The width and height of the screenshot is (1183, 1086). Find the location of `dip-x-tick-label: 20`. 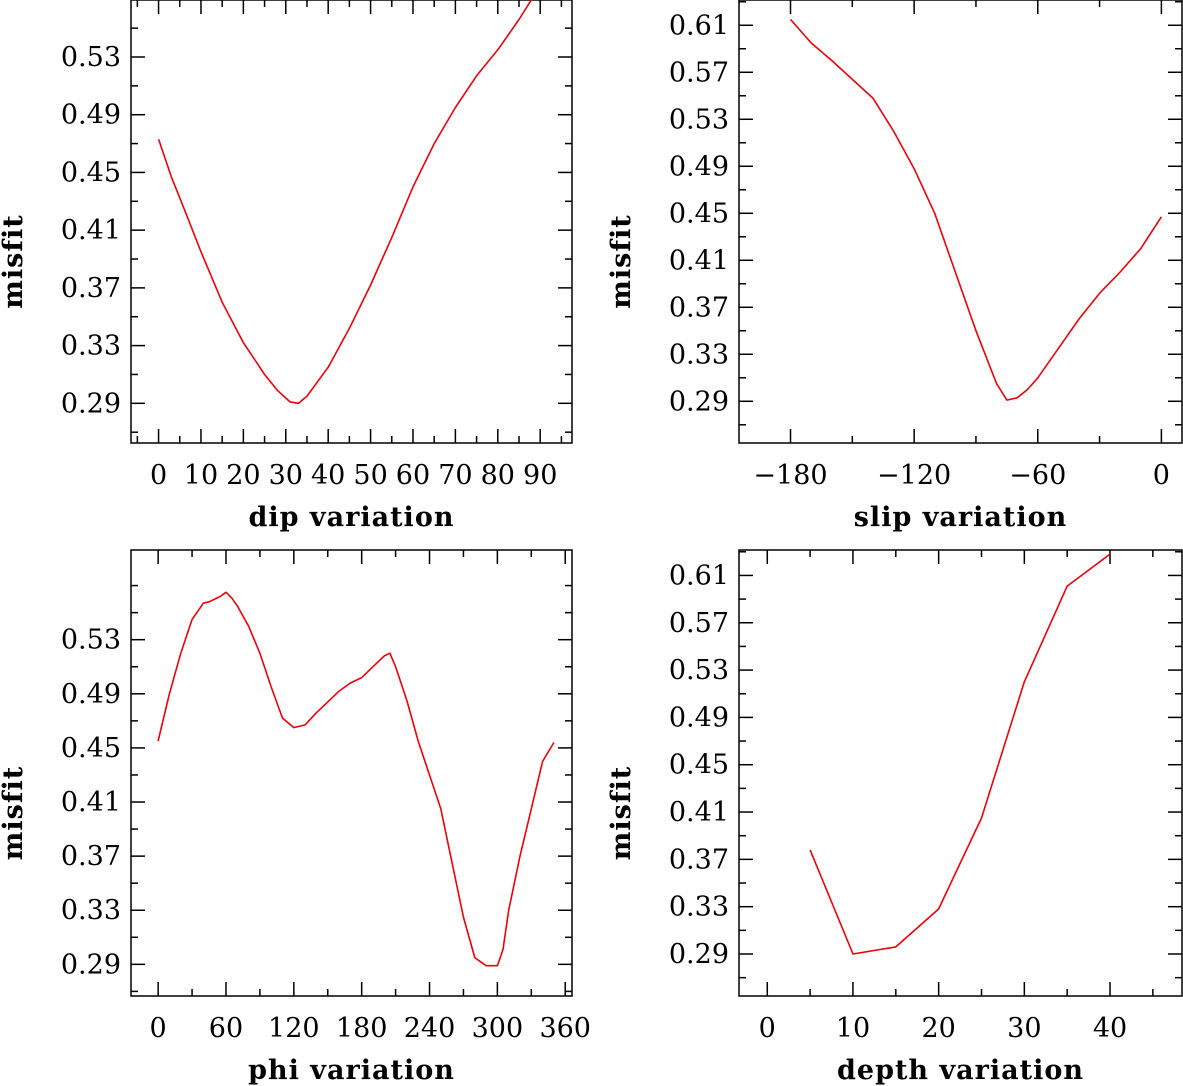

dip-x-tick-label: 20 is located at coordinates (243, 475).